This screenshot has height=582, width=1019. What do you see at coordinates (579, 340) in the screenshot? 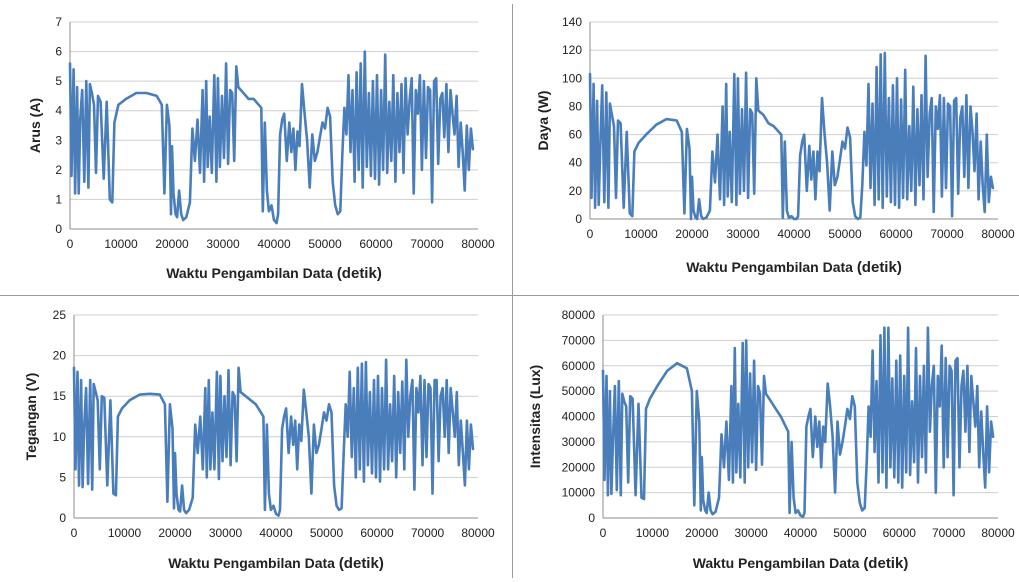
I see `y-tick-label: 70000` at bounding box center [579, 340].